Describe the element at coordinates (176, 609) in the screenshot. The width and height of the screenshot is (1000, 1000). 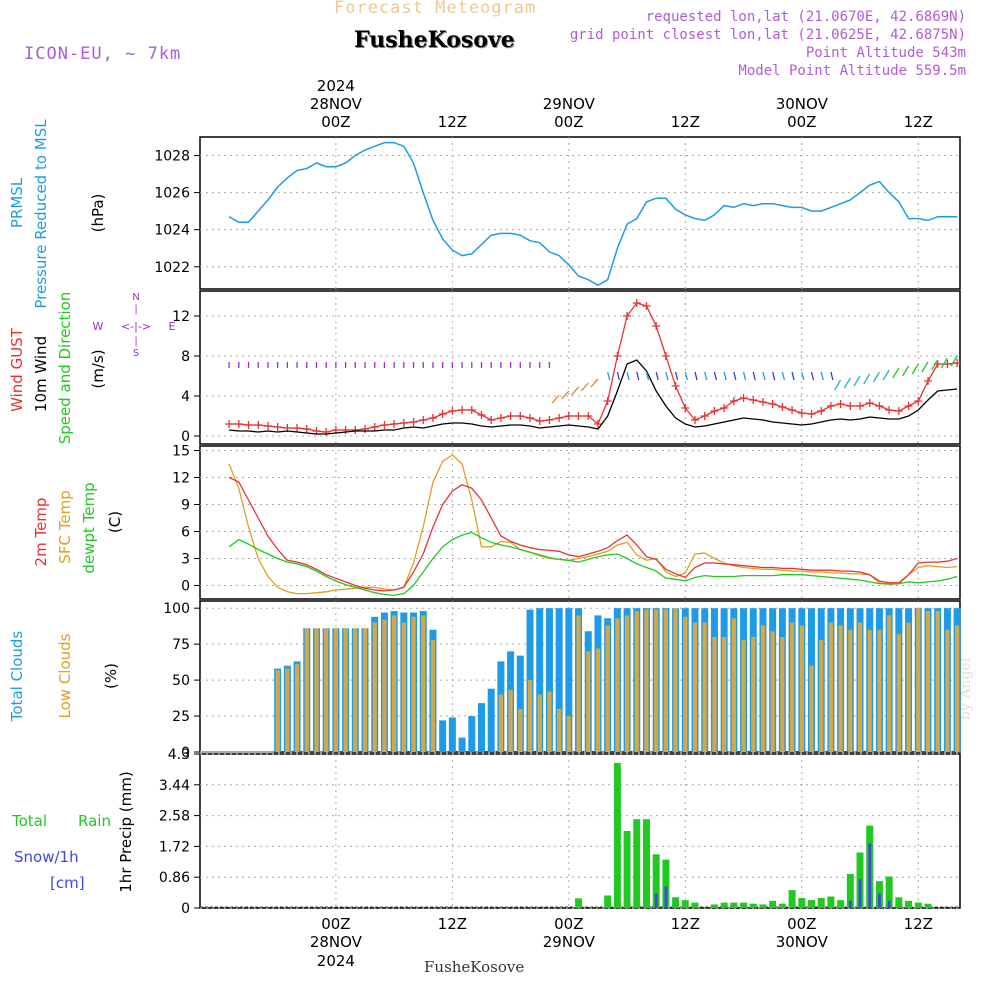
I see `y-tick-label: 100` at that location.